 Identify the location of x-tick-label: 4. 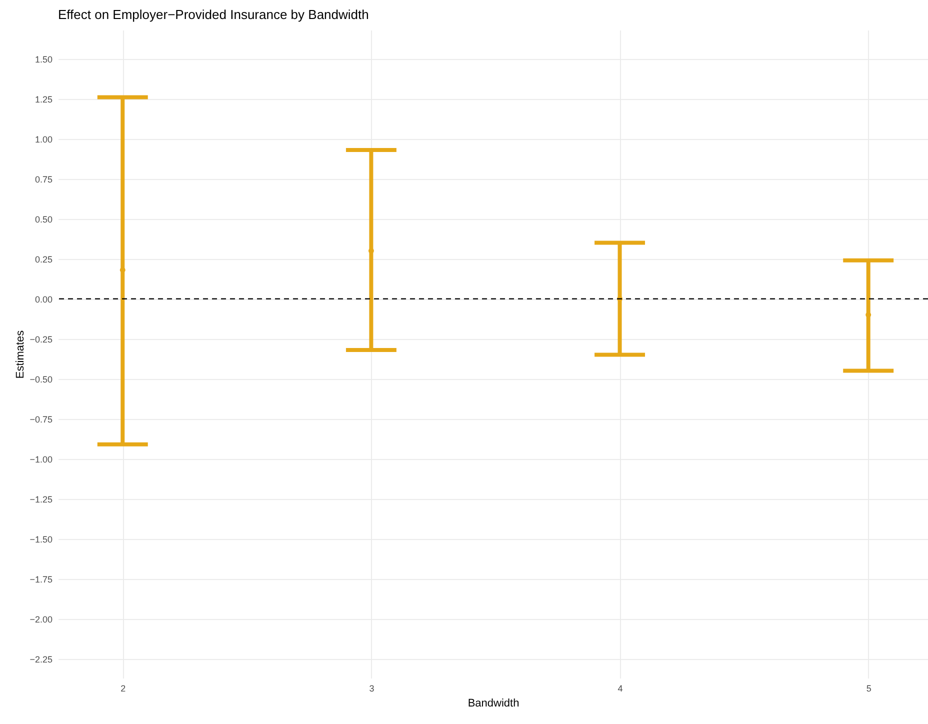
(620, 689).